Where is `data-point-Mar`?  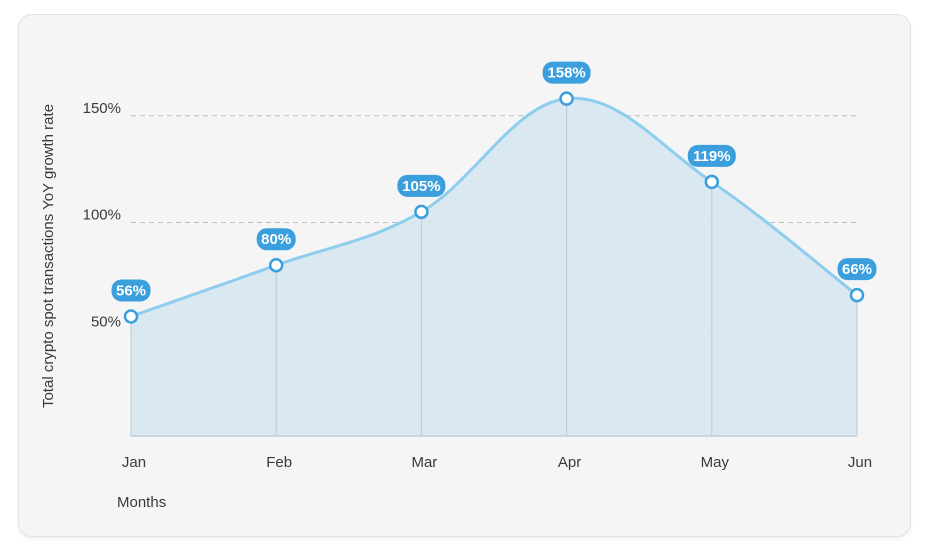 data-point-Mar is located at coordinates (421, 212).